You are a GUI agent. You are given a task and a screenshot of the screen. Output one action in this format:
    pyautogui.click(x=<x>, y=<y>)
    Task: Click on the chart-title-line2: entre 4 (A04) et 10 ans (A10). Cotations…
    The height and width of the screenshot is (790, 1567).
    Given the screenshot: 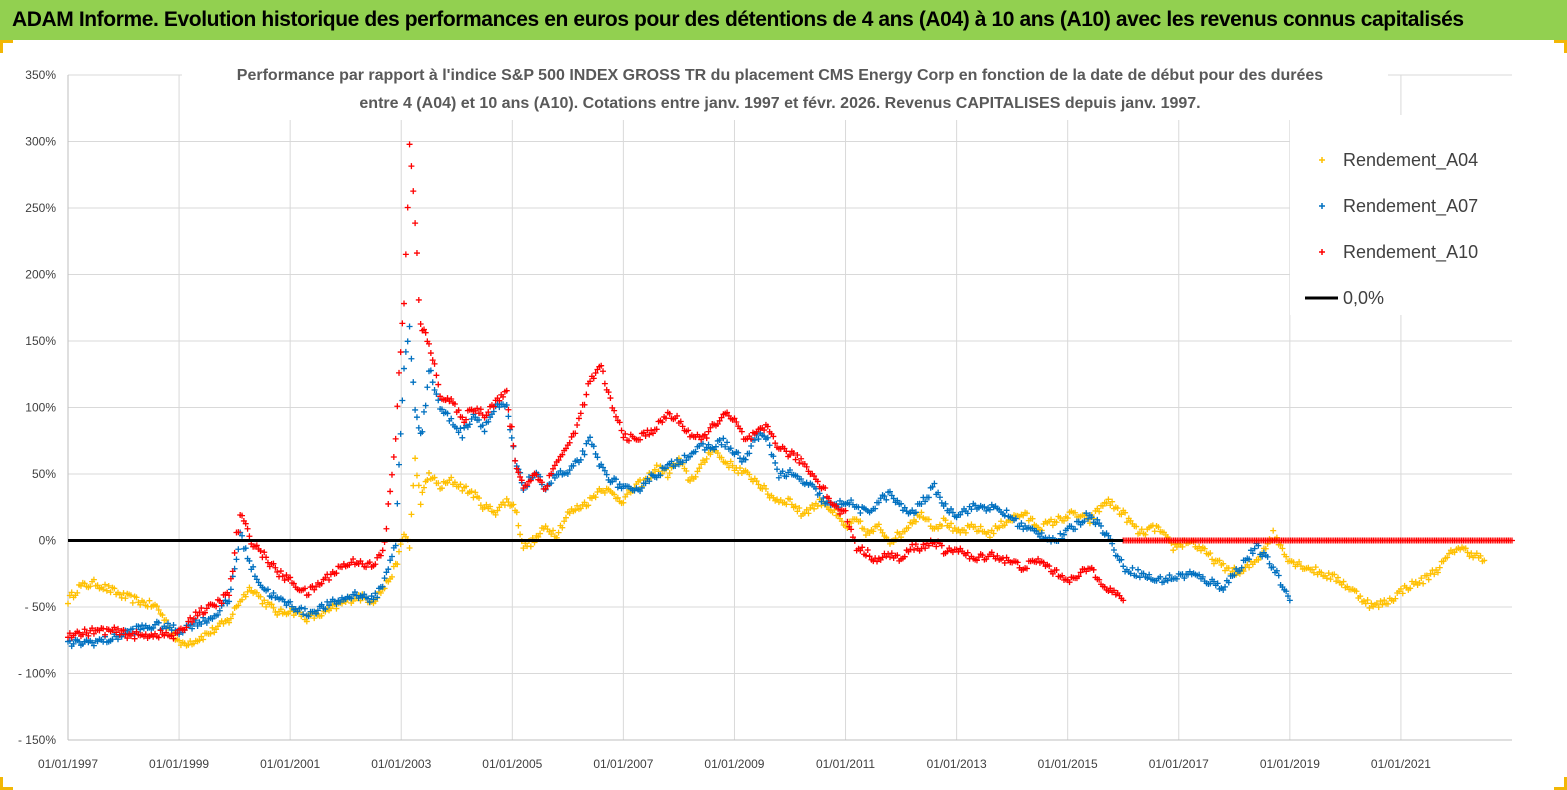 What is the action you would take?
    pyautogui.click(x=779, y=103)
    